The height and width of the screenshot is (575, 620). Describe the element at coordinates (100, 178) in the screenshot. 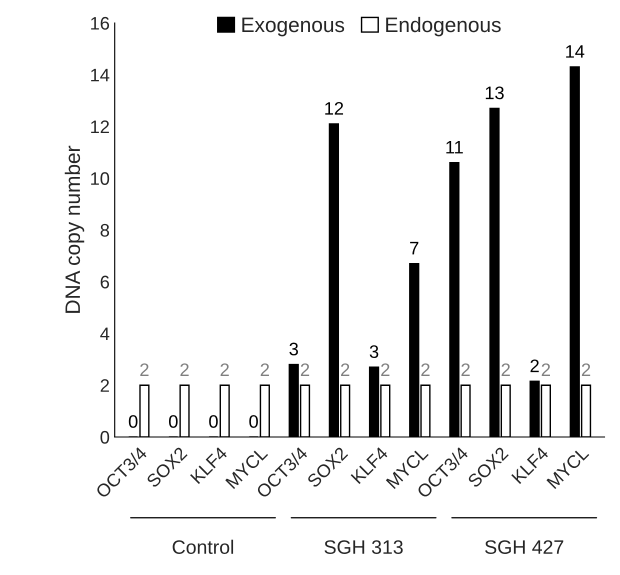

I see `y-tick-label: 10` at that location.